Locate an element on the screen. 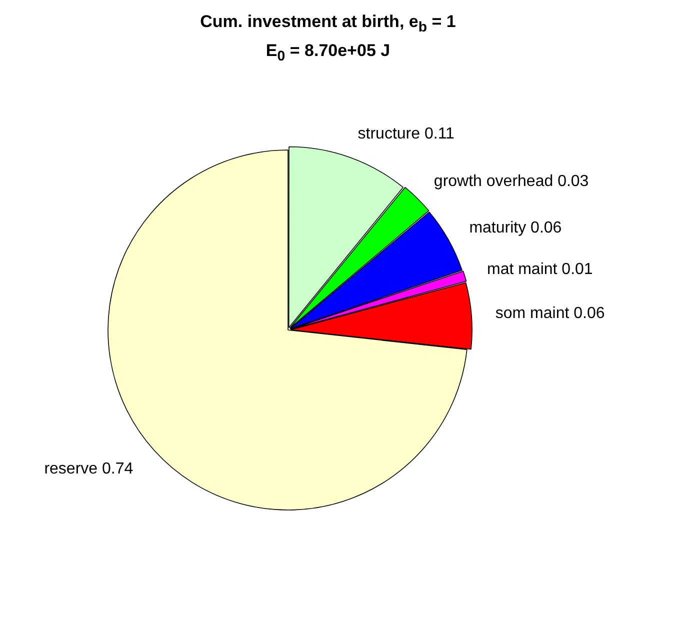  chart-subtitle: E$_{0}$ = 8.70e+05 J is located at coordinates (328, 52).